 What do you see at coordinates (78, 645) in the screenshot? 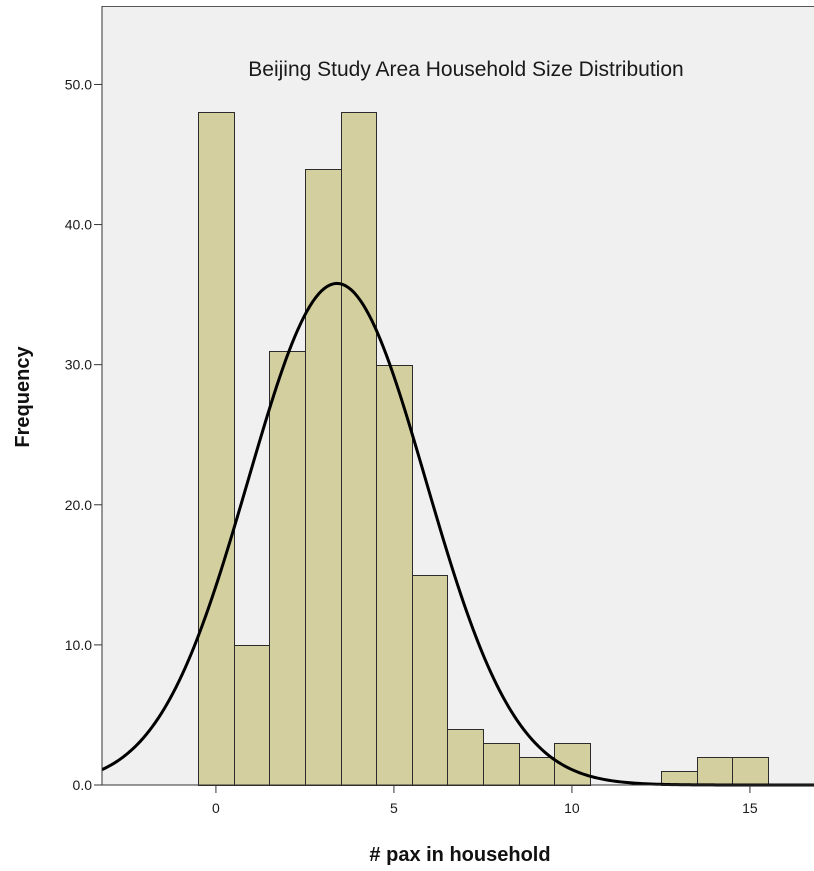
I see `y-tick-label: 10.0` at bounding box center [78, 645].